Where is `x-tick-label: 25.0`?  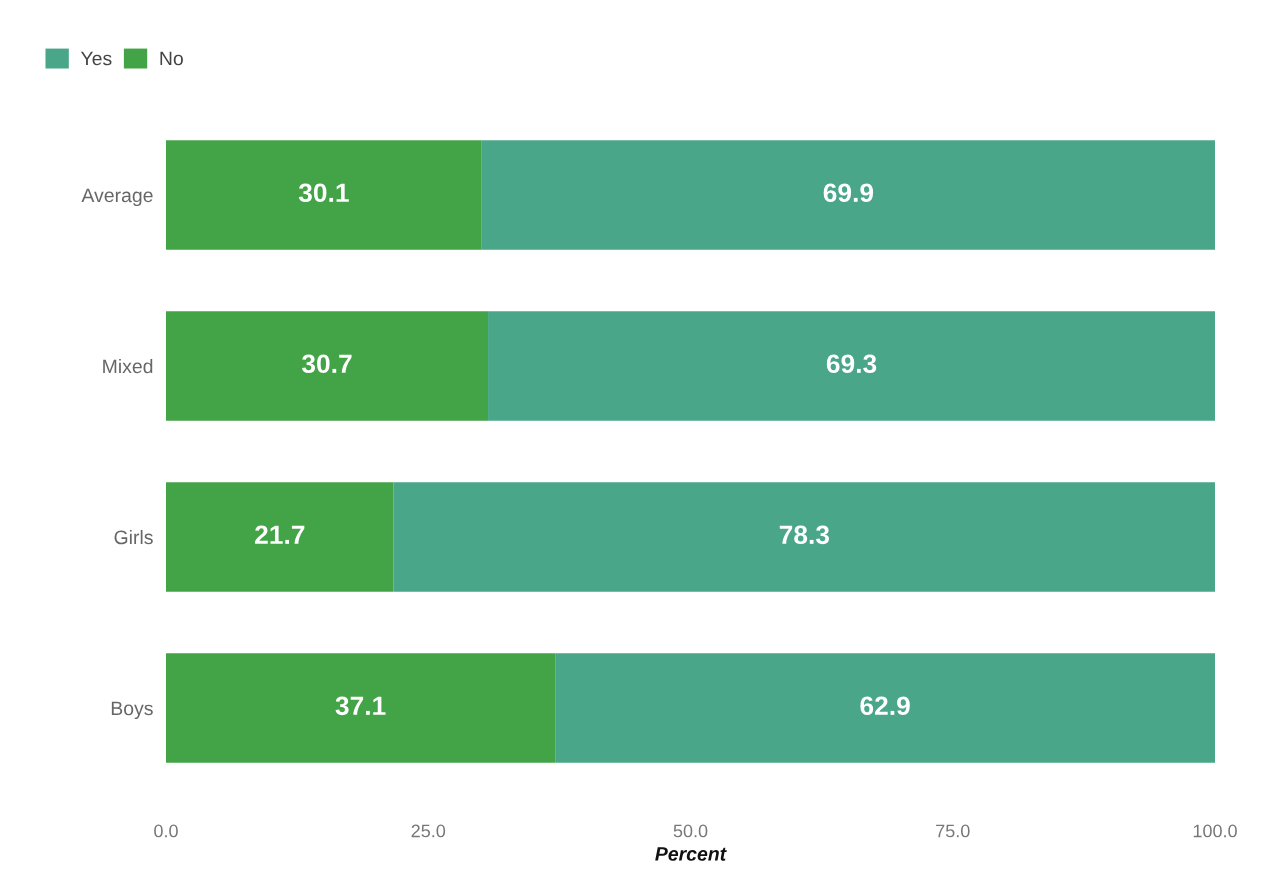
x-tick-label: 25.0 is located at coordinates (428, 831).